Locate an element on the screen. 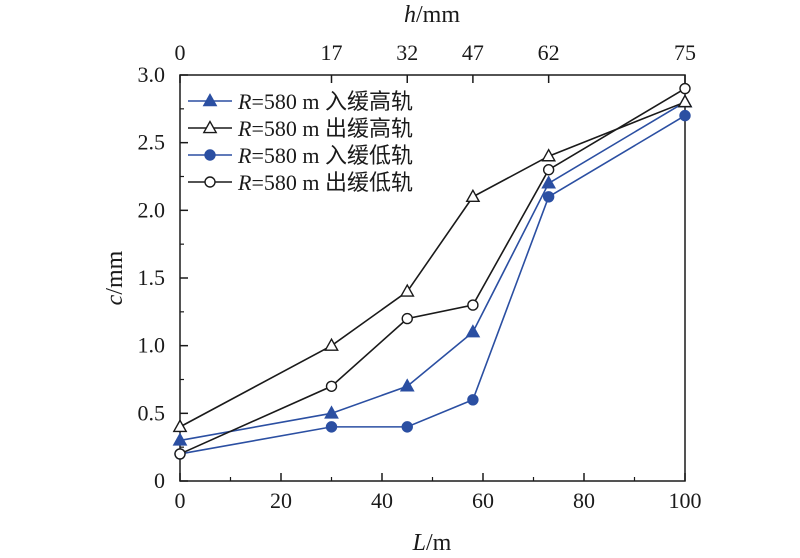 The height and width of the screenshot is (558, 800). x-tick-label: 0 is located at coordinates (180, 500).